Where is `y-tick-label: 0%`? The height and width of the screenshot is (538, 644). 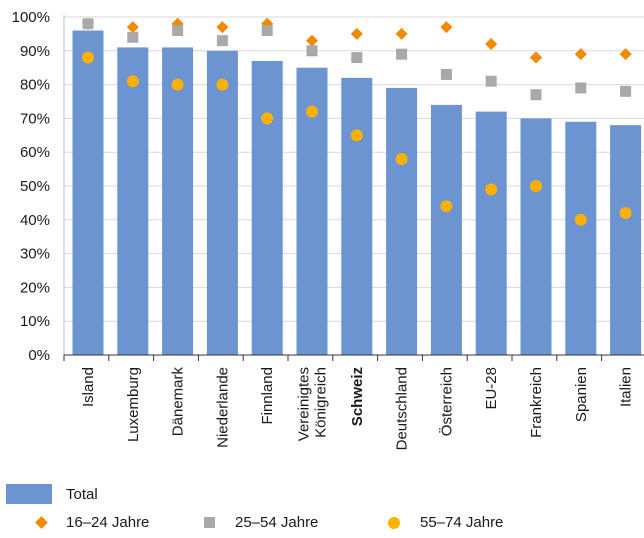 y-tick-label: 0% is located at coordinates (39, 355).